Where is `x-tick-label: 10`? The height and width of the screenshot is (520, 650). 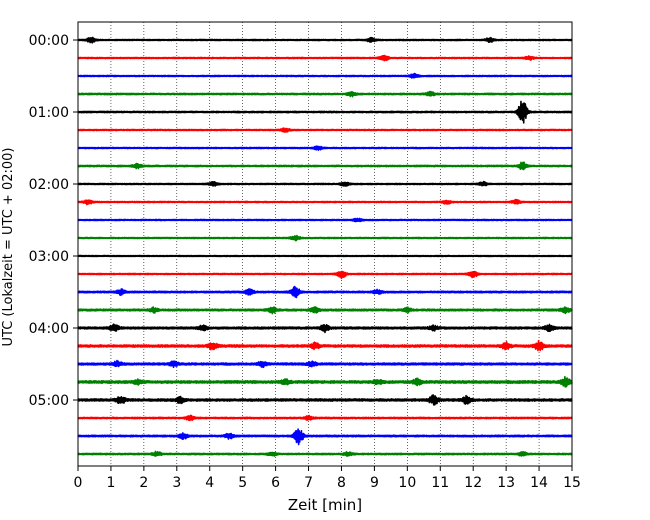 x-tick-label: 10 is located at coordinates (407, 483).